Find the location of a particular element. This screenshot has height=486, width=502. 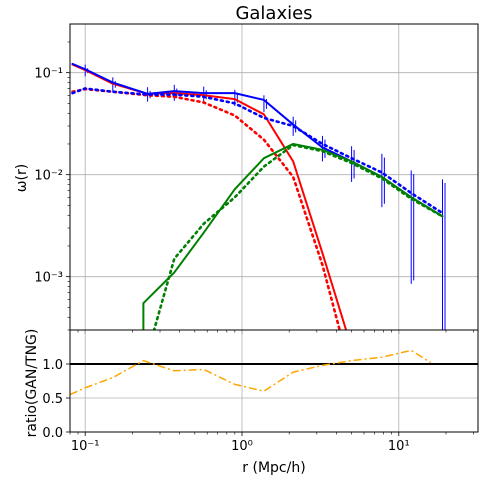

x-tick-label: 10¹ is located at coordinates (399, 446).